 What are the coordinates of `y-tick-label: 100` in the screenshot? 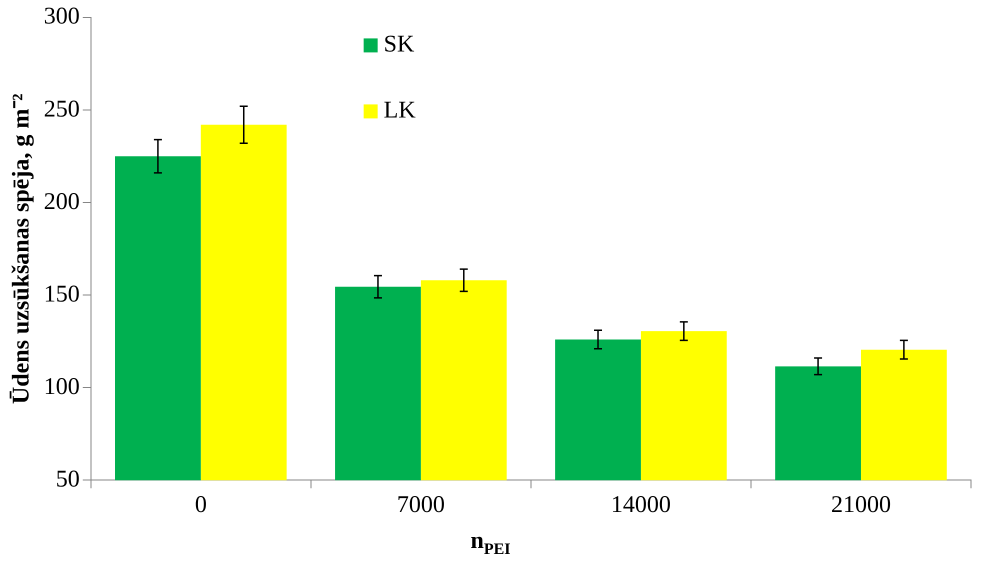 It's located at (62, 387).